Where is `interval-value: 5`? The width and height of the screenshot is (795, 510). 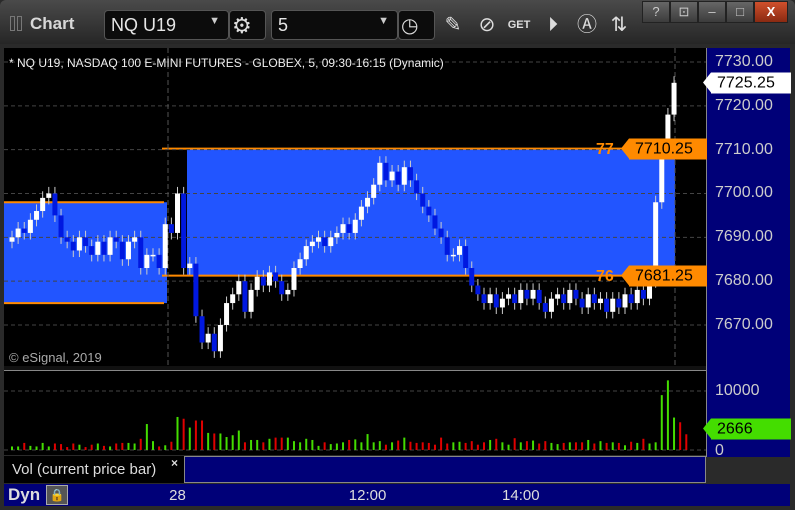
interval-value: 5 is located at coordinates (283, 25).